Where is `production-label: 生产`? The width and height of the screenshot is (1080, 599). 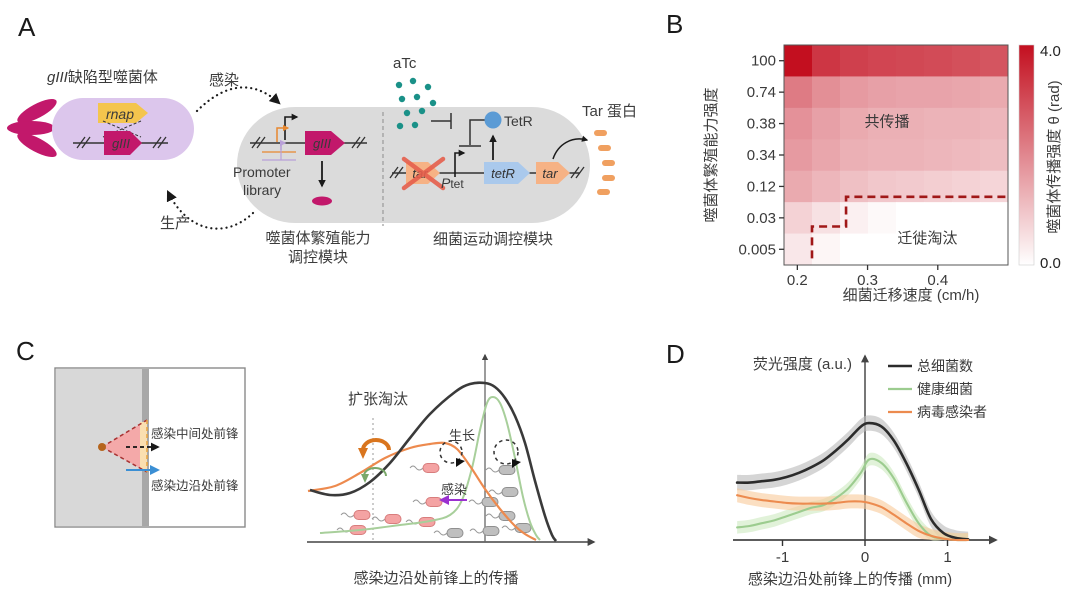
production-label: 生产 is located at coordinates (175, 223).